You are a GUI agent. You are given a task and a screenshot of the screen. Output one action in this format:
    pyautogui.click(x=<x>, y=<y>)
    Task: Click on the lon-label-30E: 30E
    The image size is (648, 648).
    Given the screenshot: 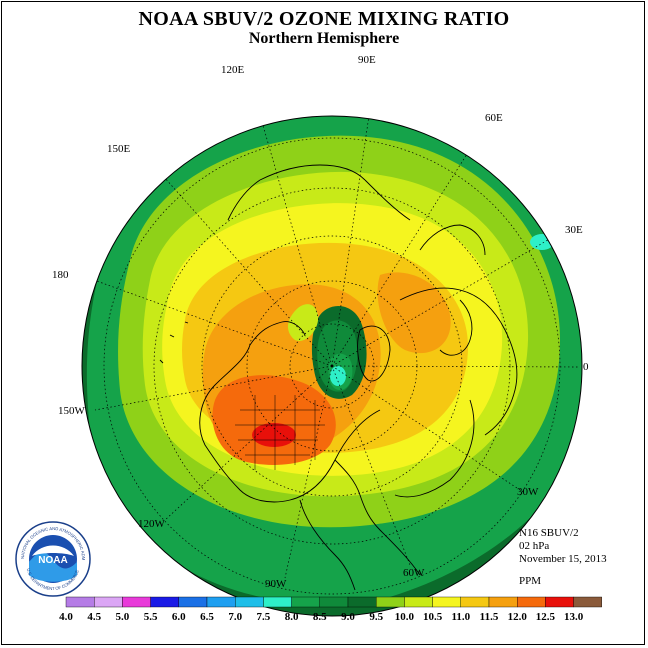 What is the action you would take?
    pyautogui.click(x=574, y=230)
    